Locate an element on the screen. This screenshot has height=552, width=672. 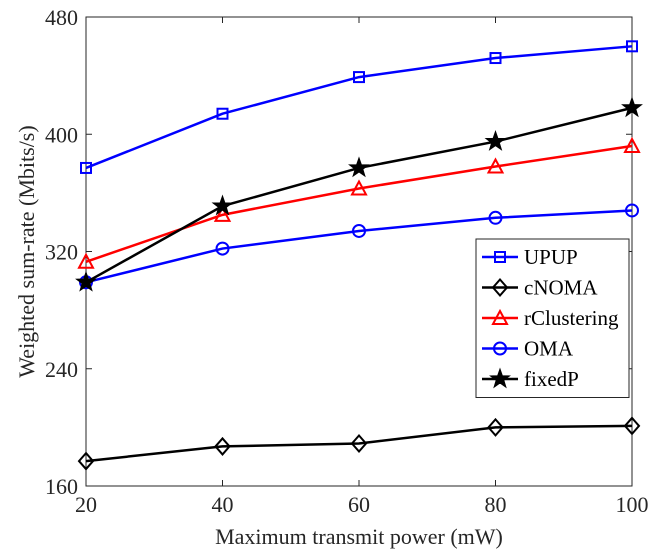
y-axis-label: Weighted sum-rate (Mbits/s) is located at coordinates (26, 251).